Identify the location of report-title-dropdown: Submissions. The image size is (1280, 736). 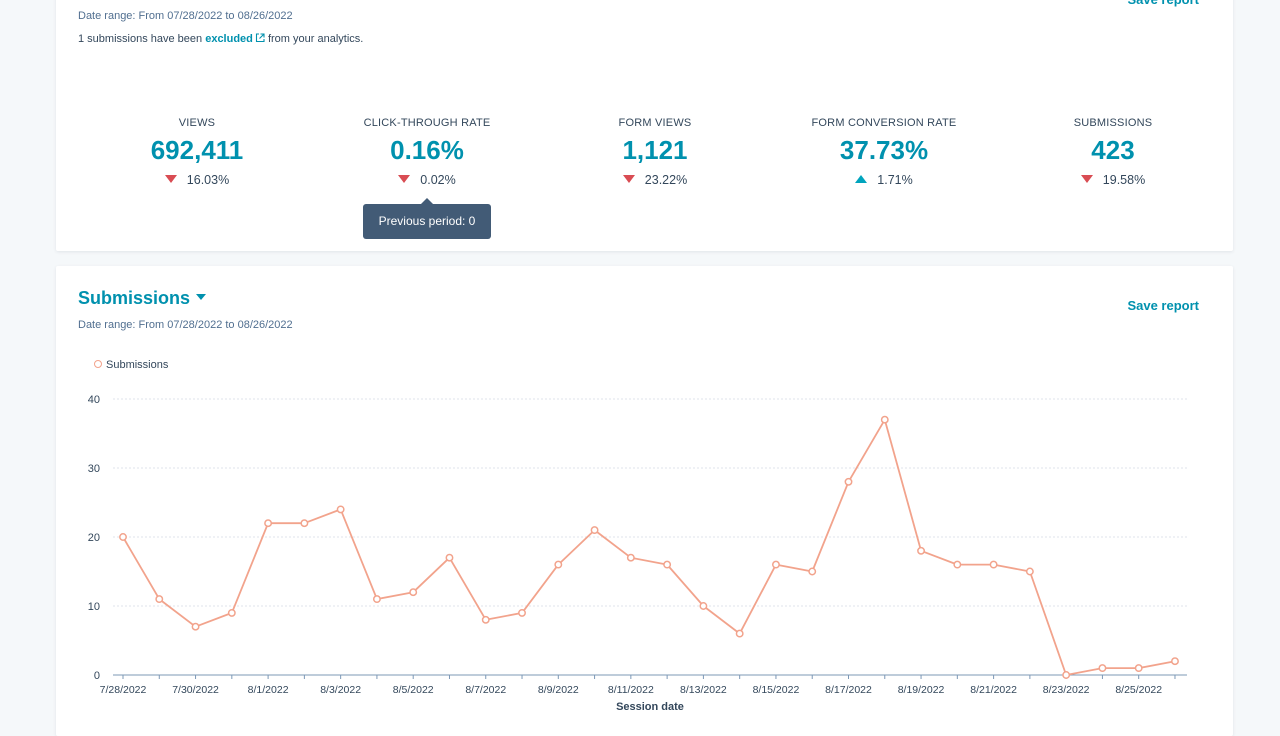
(142, 298).